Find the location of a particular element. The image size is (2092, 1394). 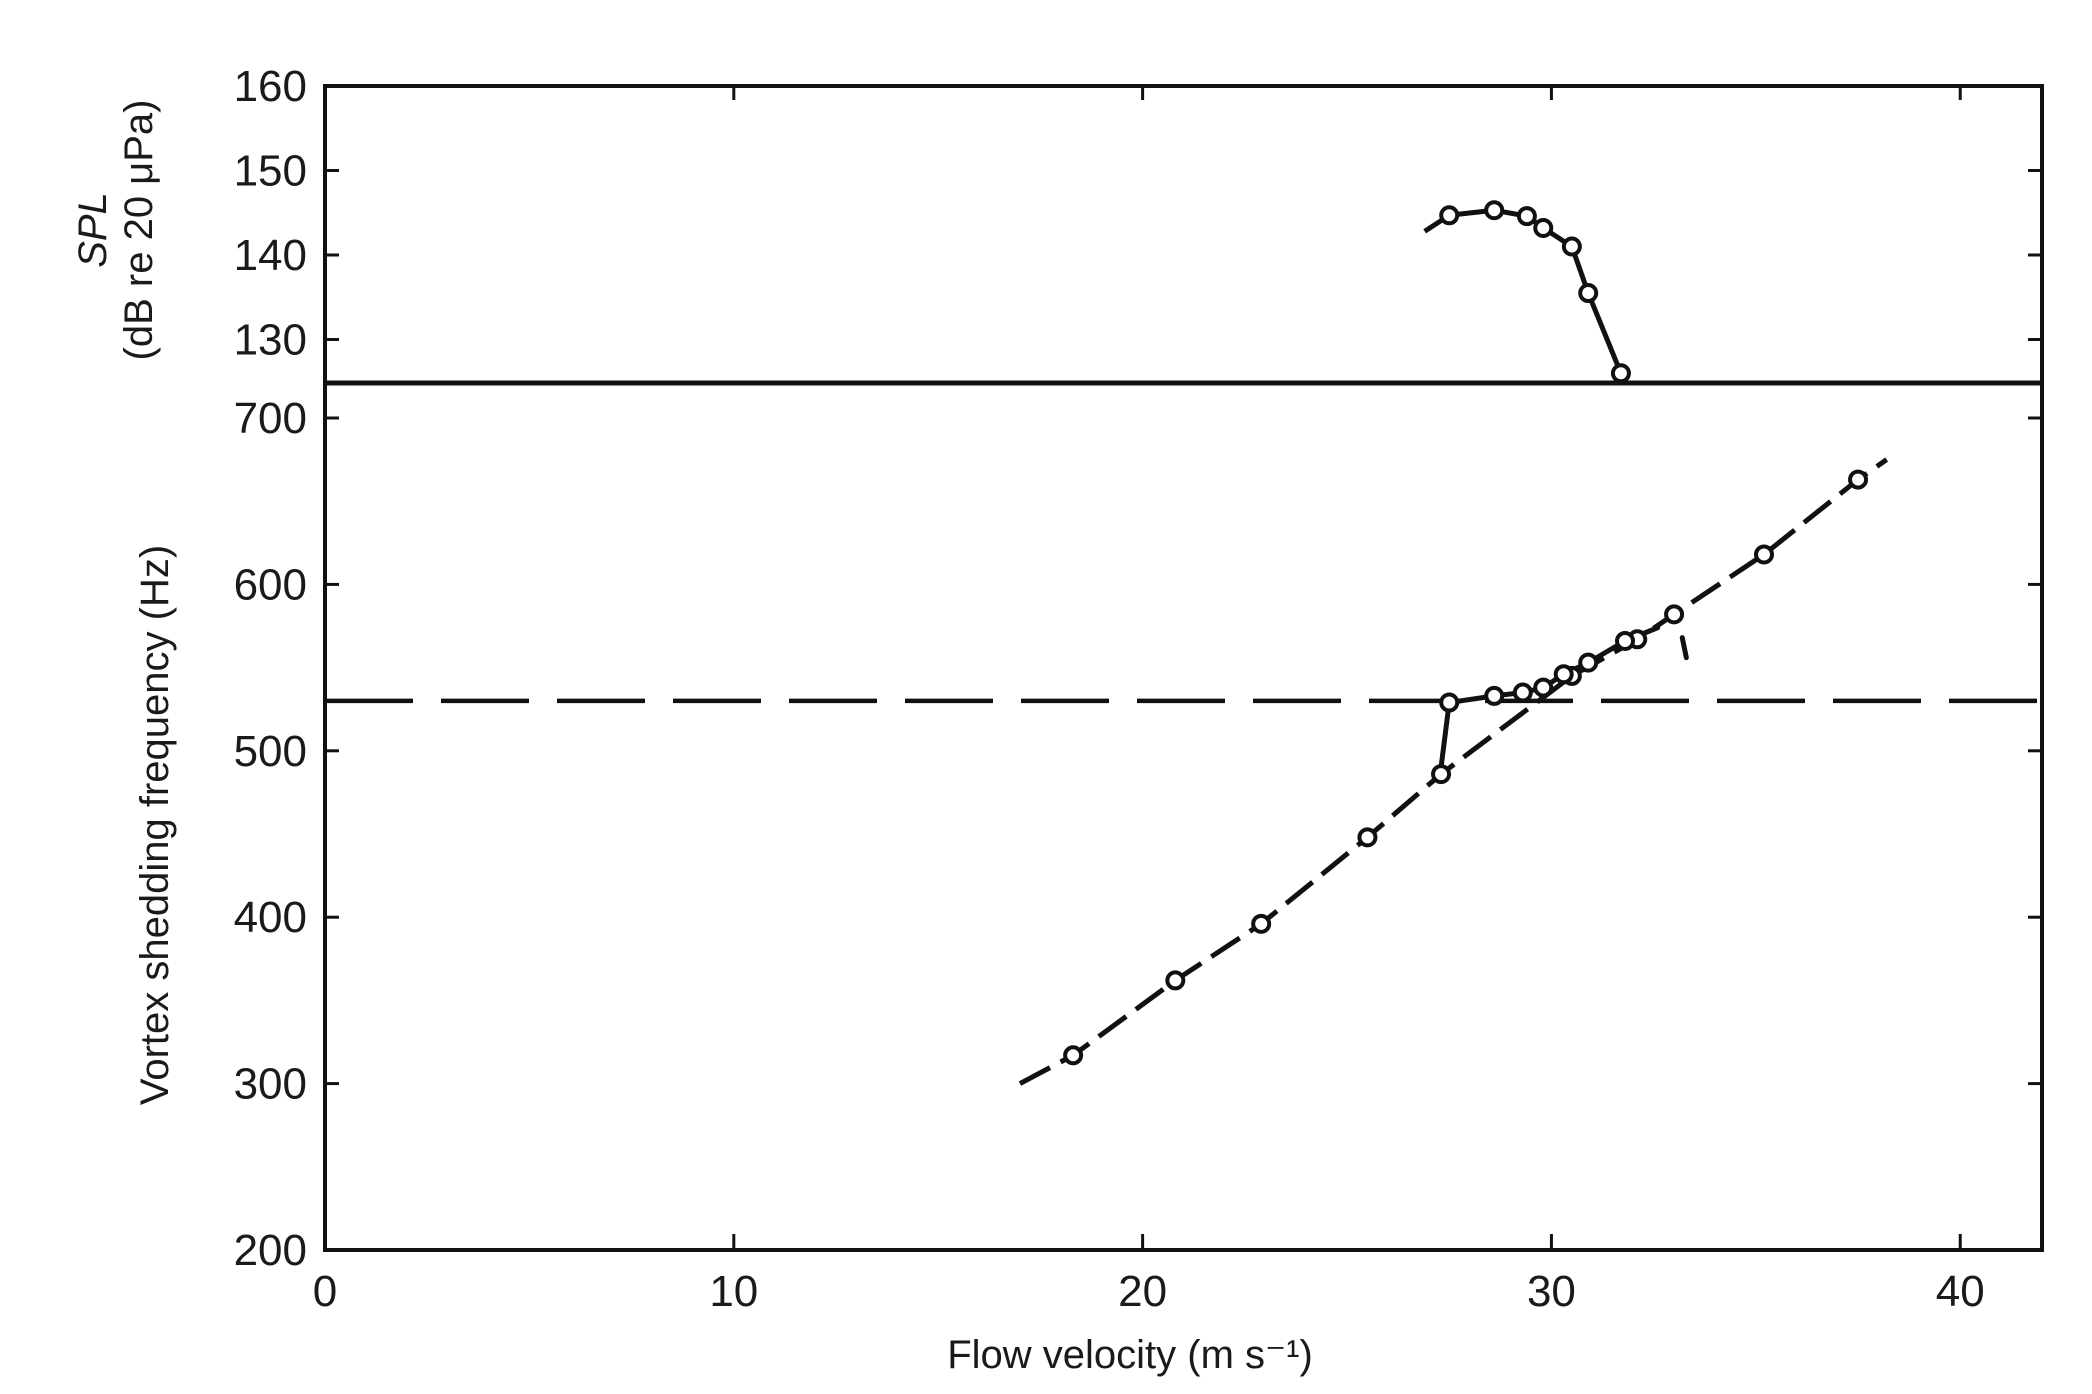

top-y-tick-label: 130 is located at coordinates (270, 340).